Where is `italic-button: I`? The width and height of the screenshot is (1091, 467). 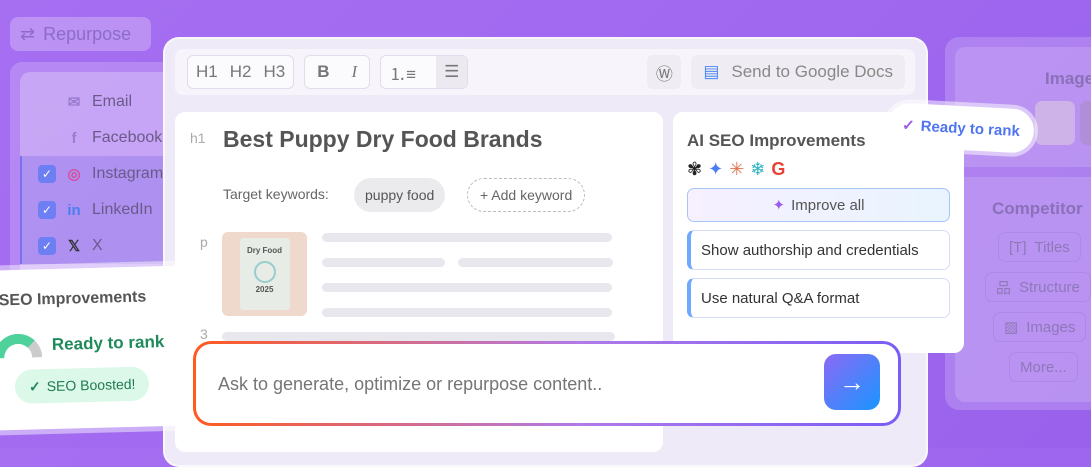
italic-button: I is located at coordinates (354, 71).